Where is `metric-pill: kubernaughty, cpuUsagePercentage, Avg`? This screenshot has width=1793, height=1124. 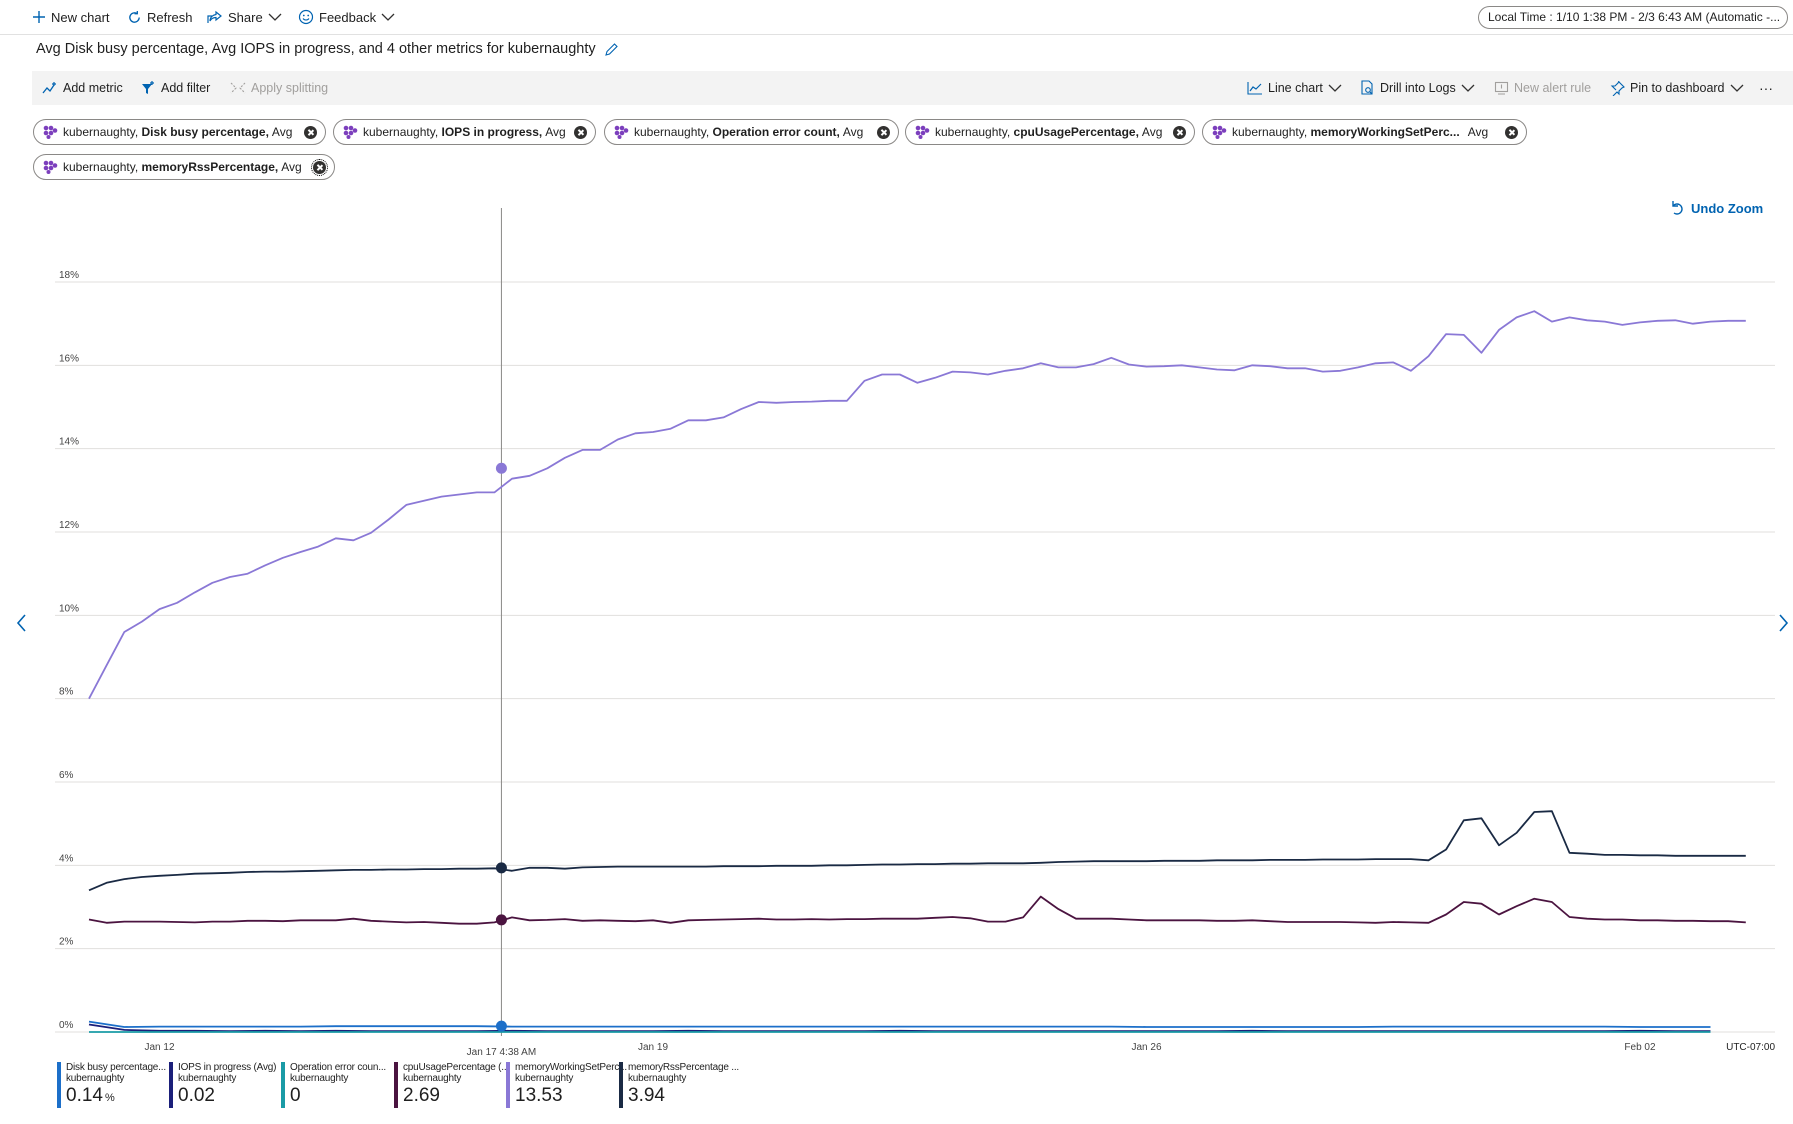 metric-pill: kubernaughty, cpuUsagePercentage, Avg is located at coordinates (1050, 132).